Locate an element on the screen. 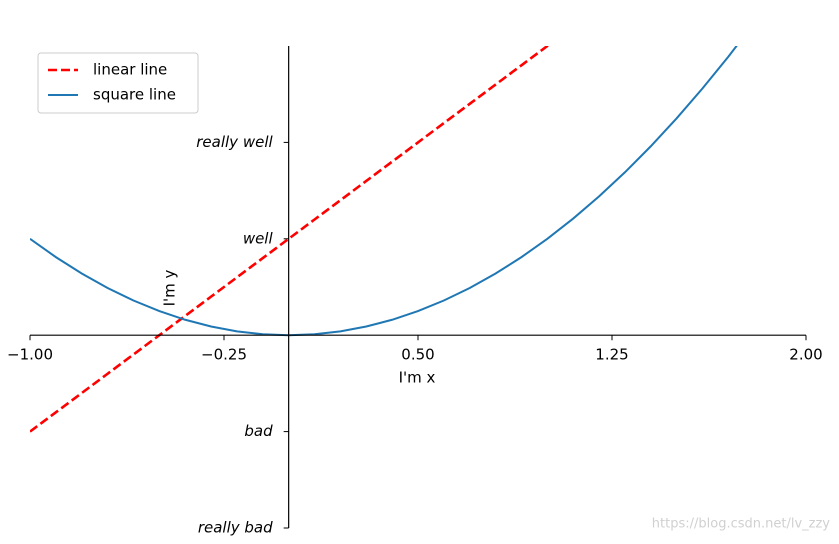  x-tick-label: −0.25 is located at coordinates (224, 355).